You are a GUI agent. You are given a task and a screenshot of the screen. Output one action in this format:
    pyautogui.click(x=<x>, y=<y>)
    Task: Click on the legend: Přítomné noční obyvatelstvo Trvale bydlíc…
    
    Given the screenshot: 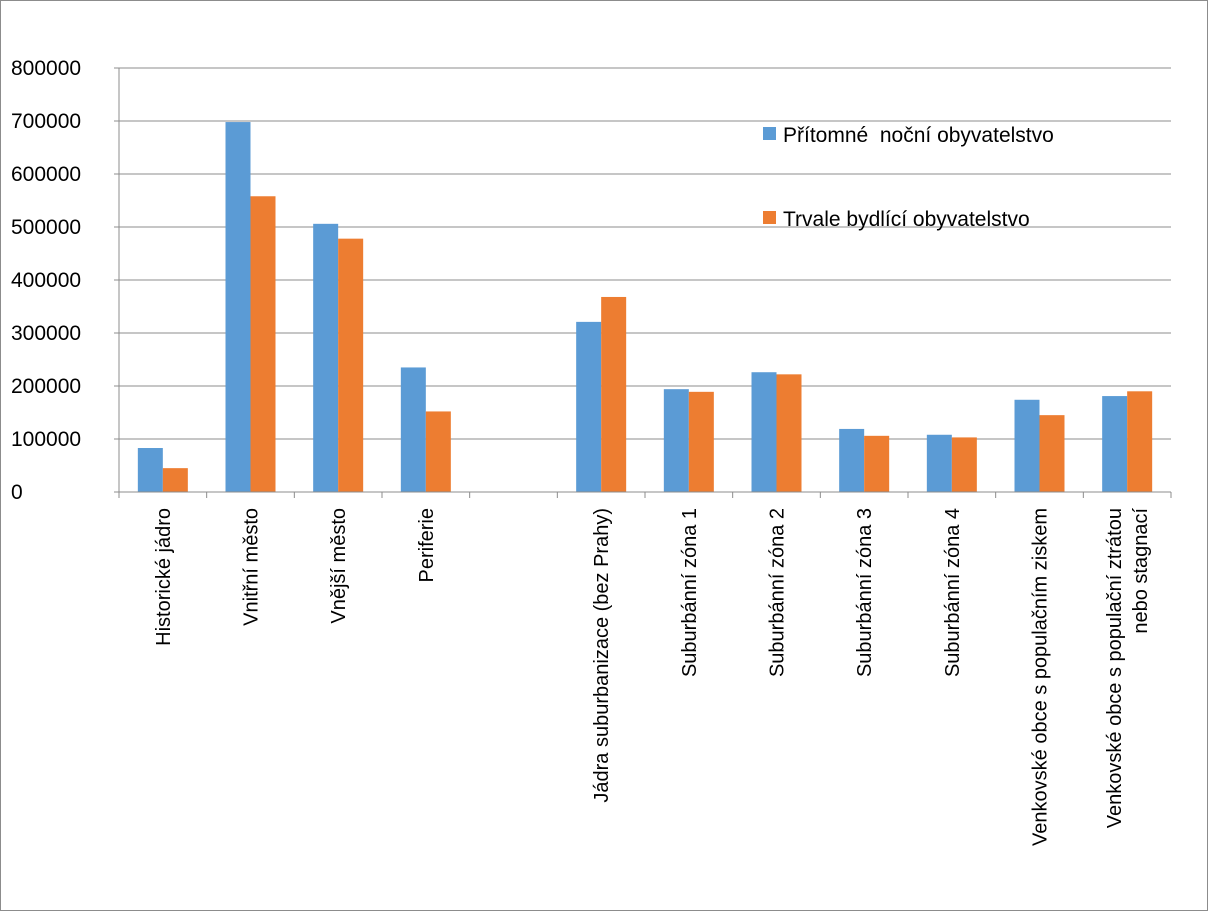 What is the action you would take?
    pyautogui.click(x=908, y=177)
    